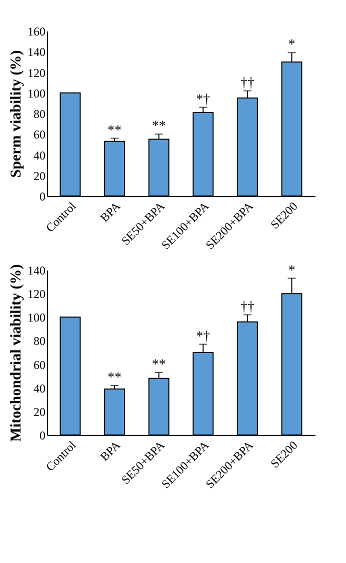 This screenshot has width=346, height=563. What do you see at coordinates (16, 353) in the screenshot?
I see `y-axis-title: Mitochondrial viability (%)` at bounding box center [16, 353].